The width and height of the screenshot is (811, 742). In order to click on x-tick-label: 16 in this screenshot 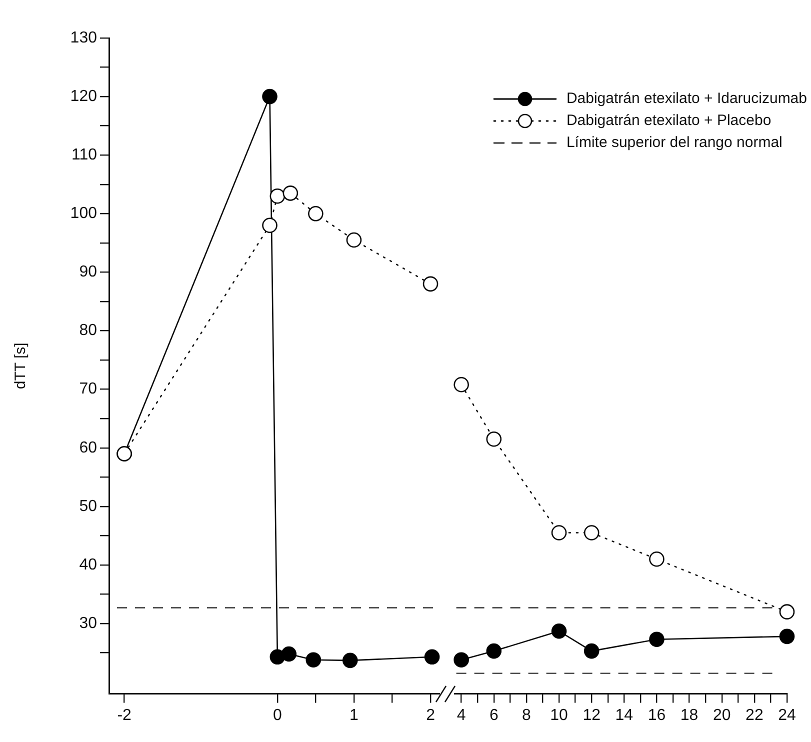, I will do `click(657, 715)`.